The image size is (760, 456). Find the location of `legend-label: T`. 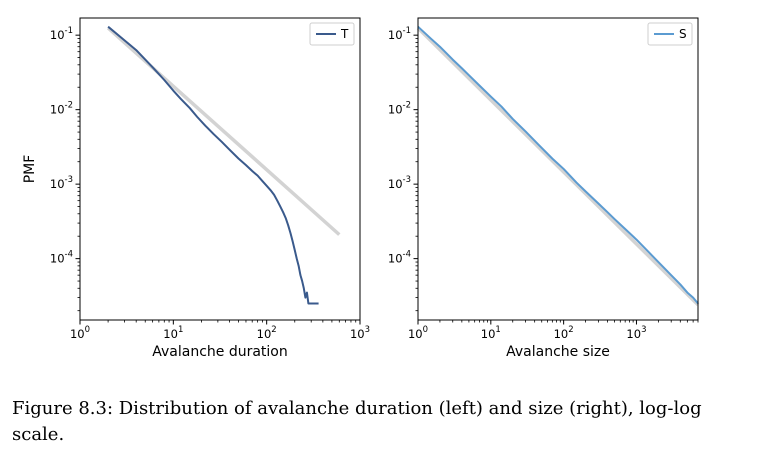

legend-label: T is located at coordinates (344, 34).